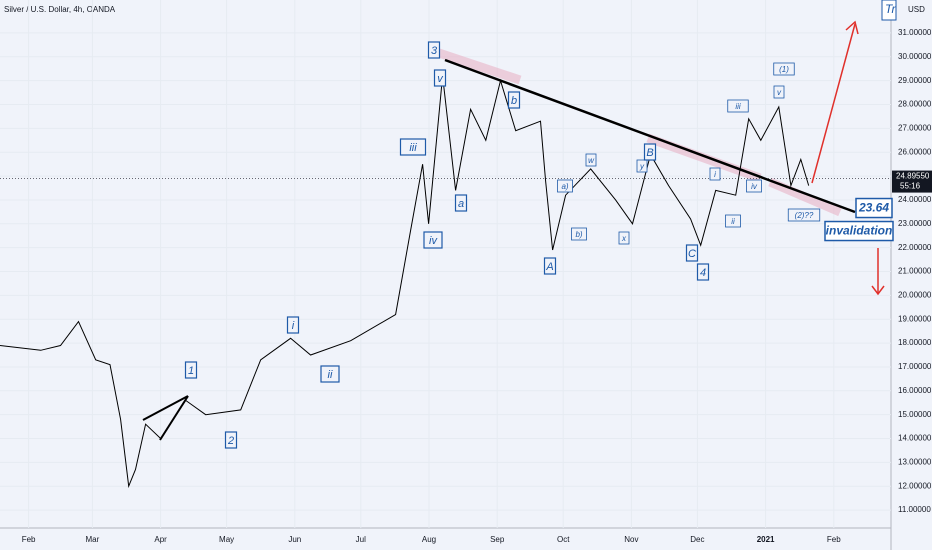 The image size is (932, 550). What do you see at coordinates (915, 294) in the screenshot?
I see `y-tick-label: 20.00000` at bounding box center [915, 294].